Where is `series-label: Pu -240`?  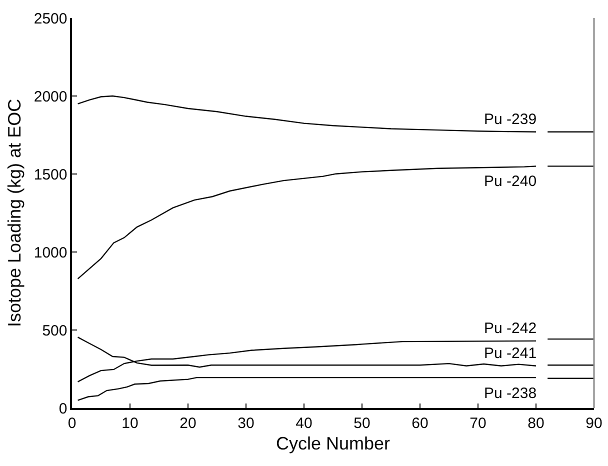
series-label: Pu -240 is located at coordinates (510, 181).